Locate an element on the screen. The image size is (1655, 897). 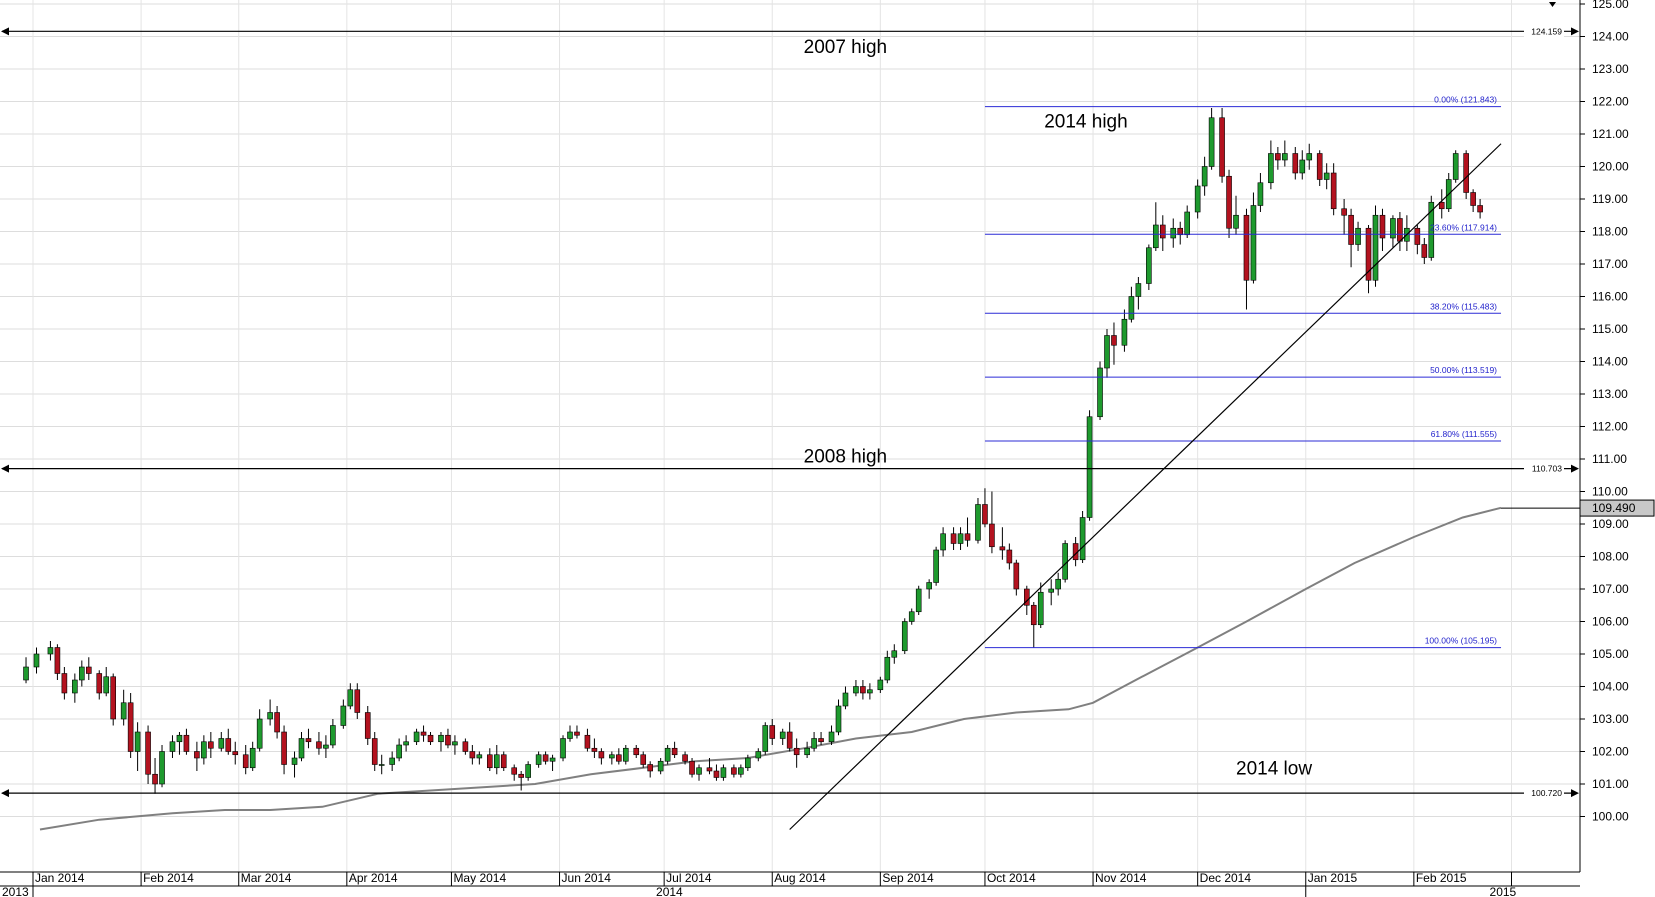
last-price-badge is located at coordinates (1617, 508).